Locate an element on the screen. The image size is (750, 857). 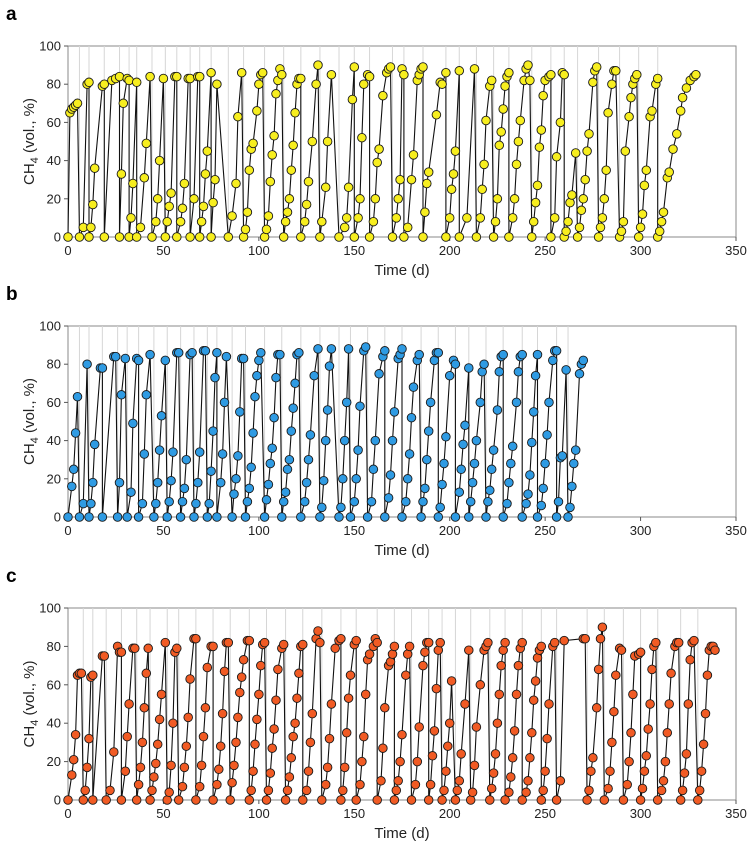
x-tick-label: 50 is located at coordinates (163, 250).